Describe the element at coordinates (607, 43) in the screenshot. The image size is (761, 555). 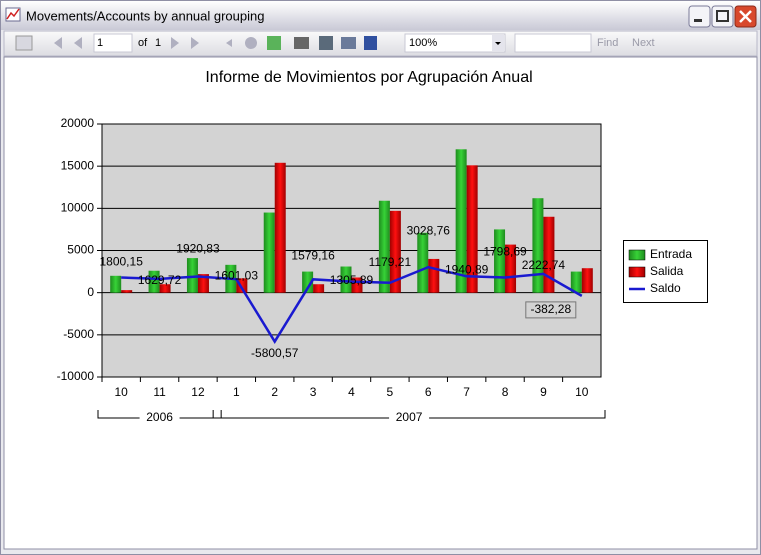
I see `find-button: Find` at that location.